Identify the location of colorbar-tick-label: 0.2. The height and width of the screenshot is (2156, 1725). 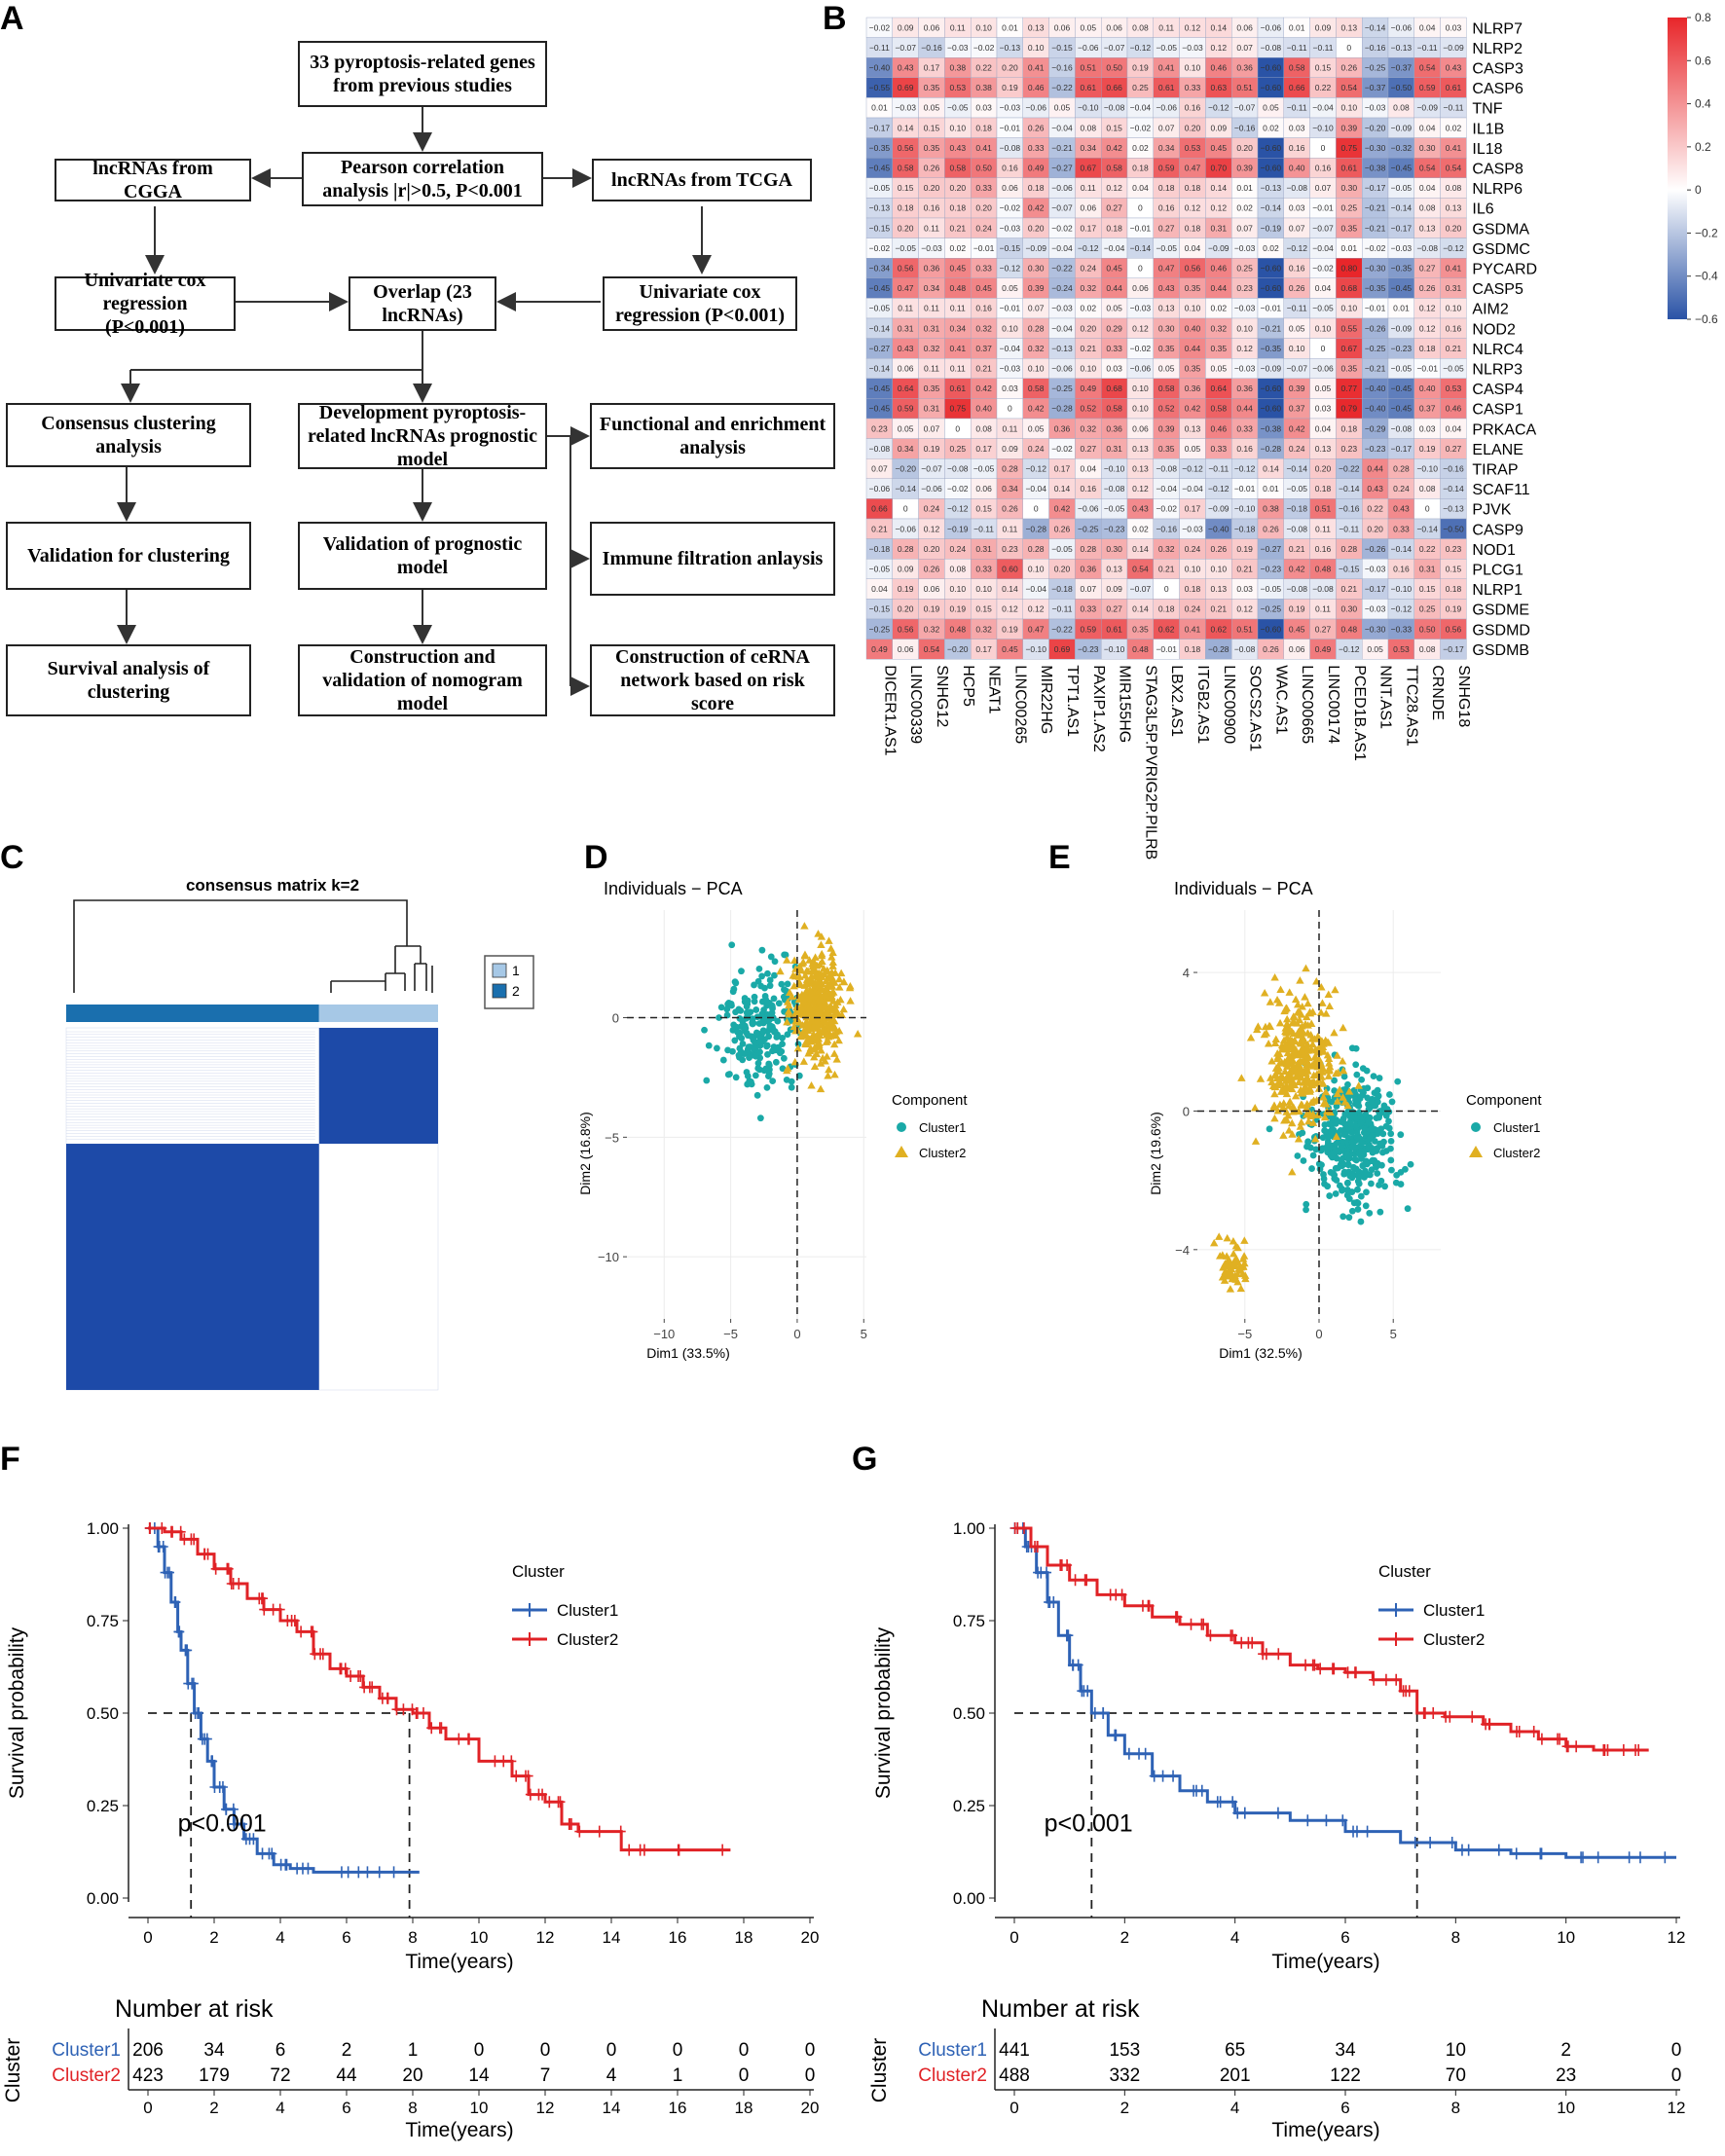
(1703, 147).